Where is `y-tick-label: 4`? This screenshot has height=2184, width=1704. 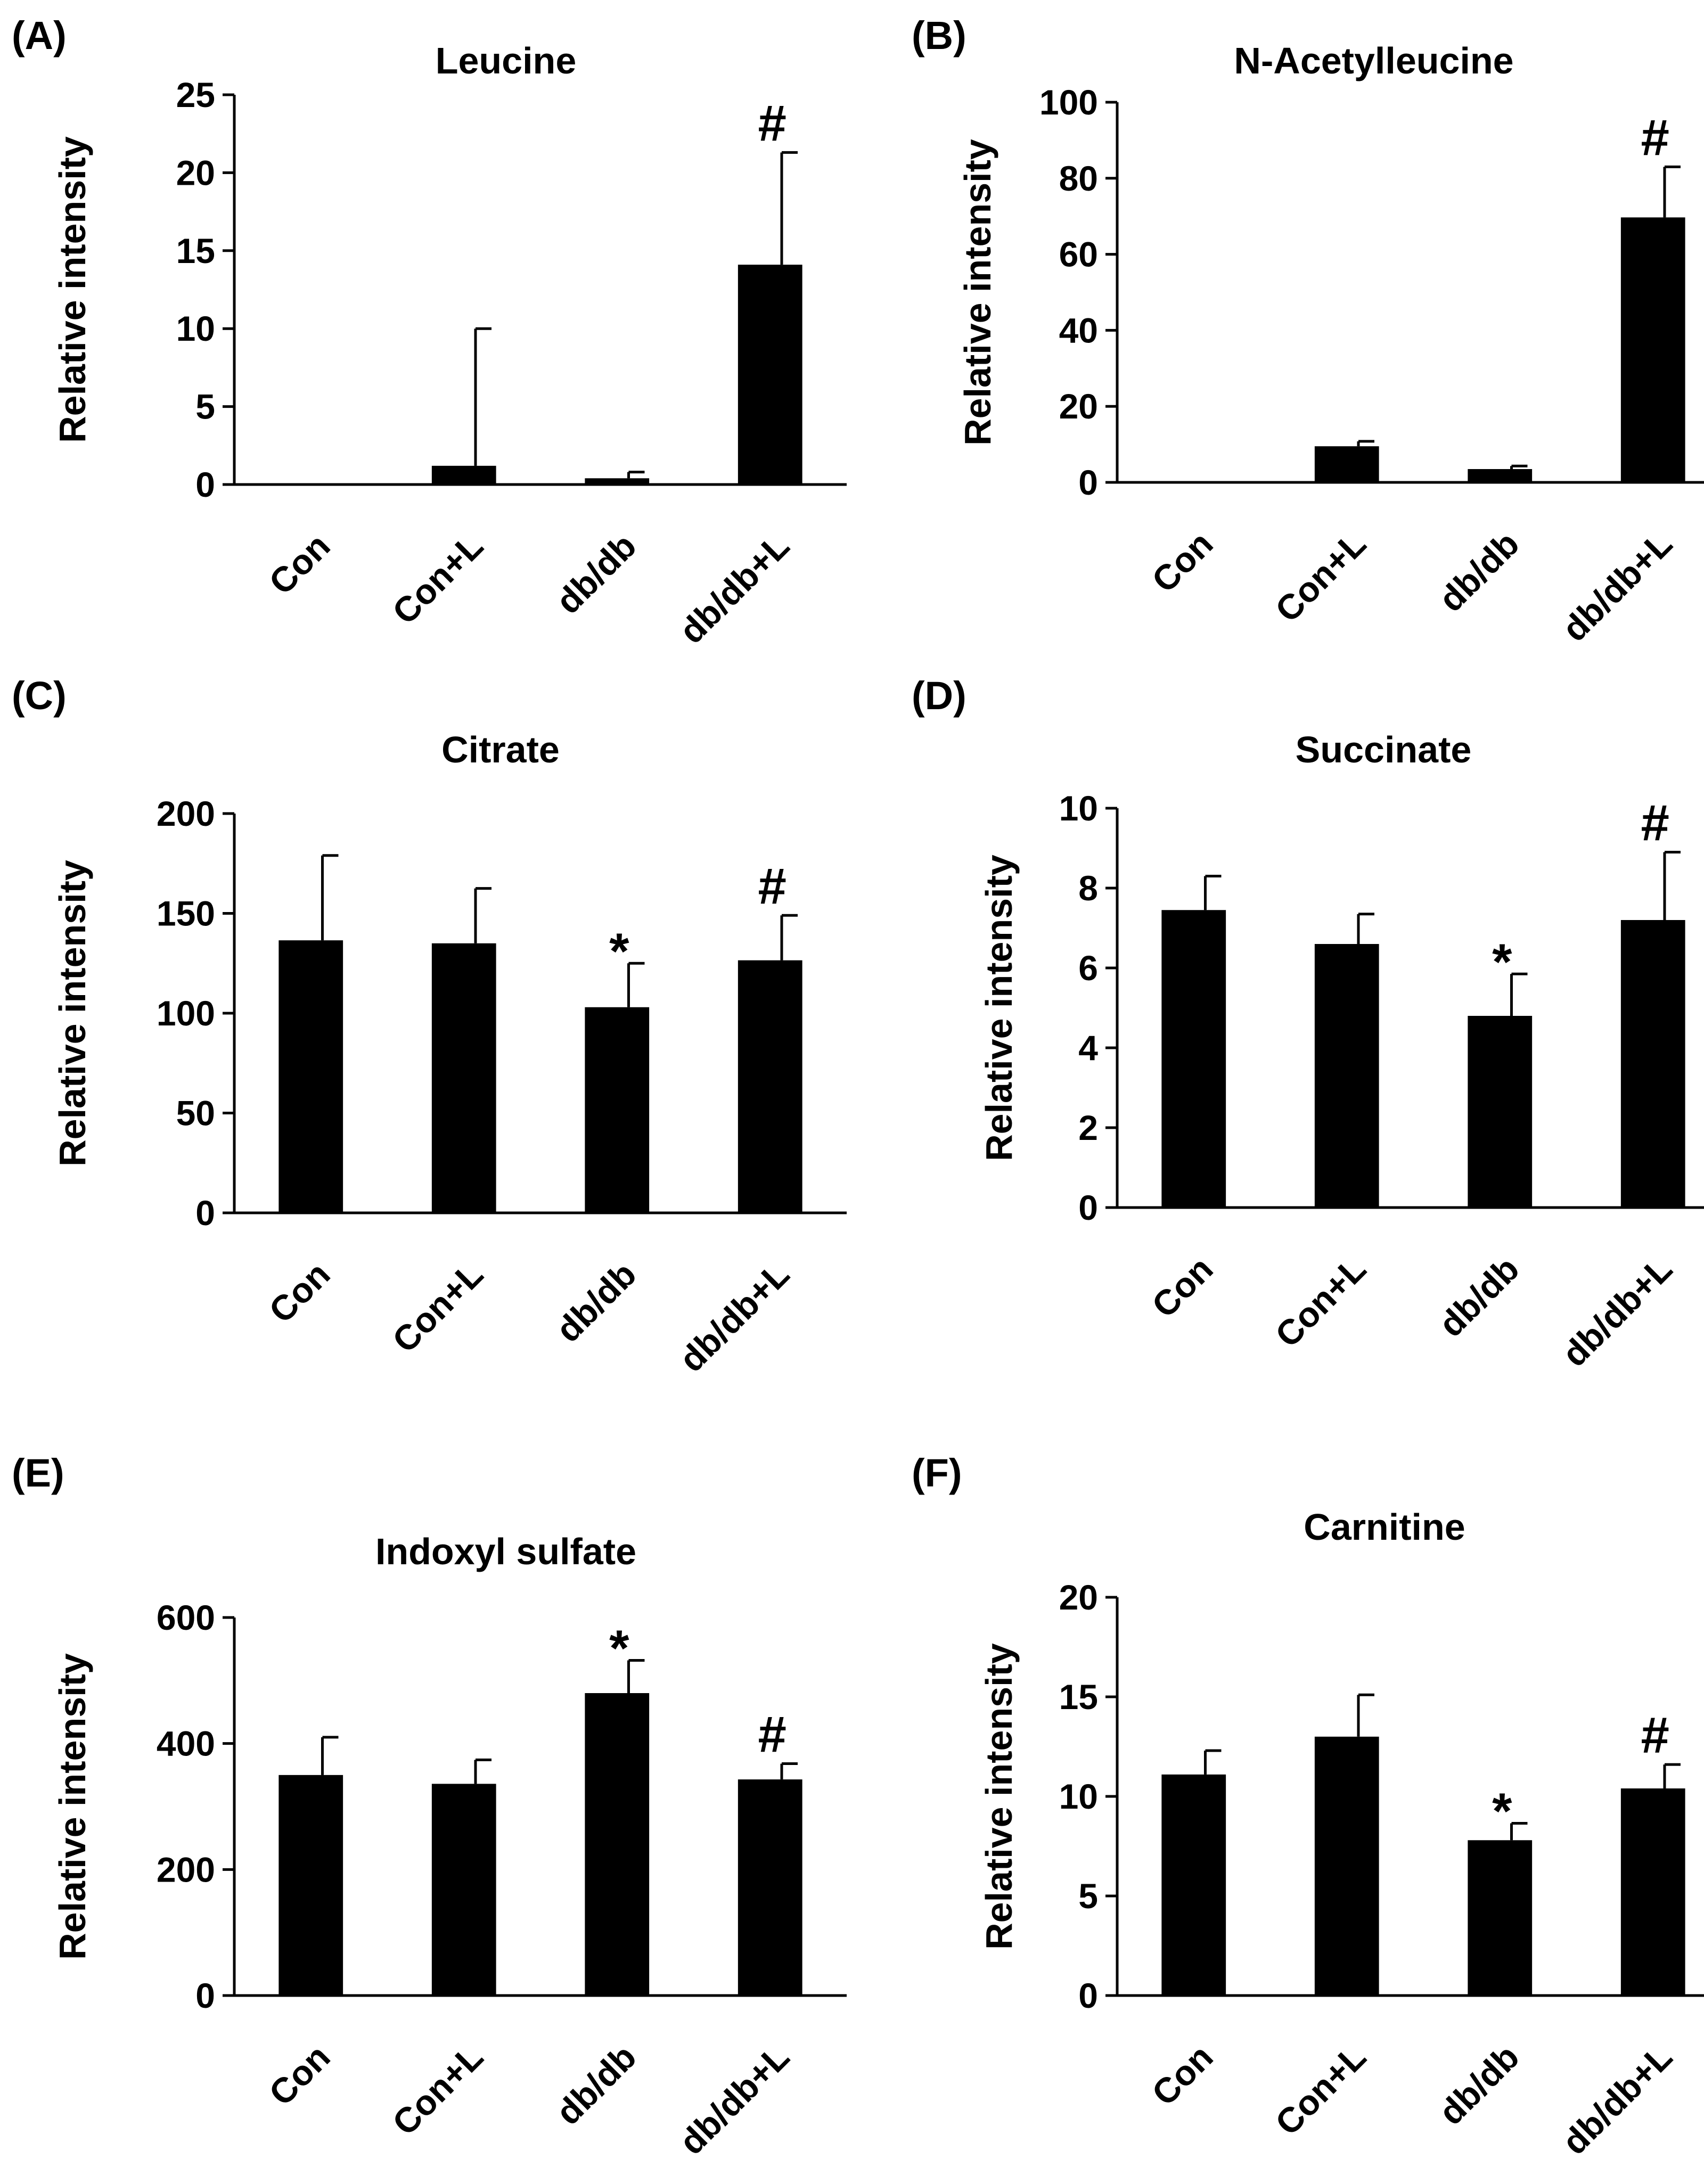 y-tick-label: 4 is located at coordinates (1088, 1048).